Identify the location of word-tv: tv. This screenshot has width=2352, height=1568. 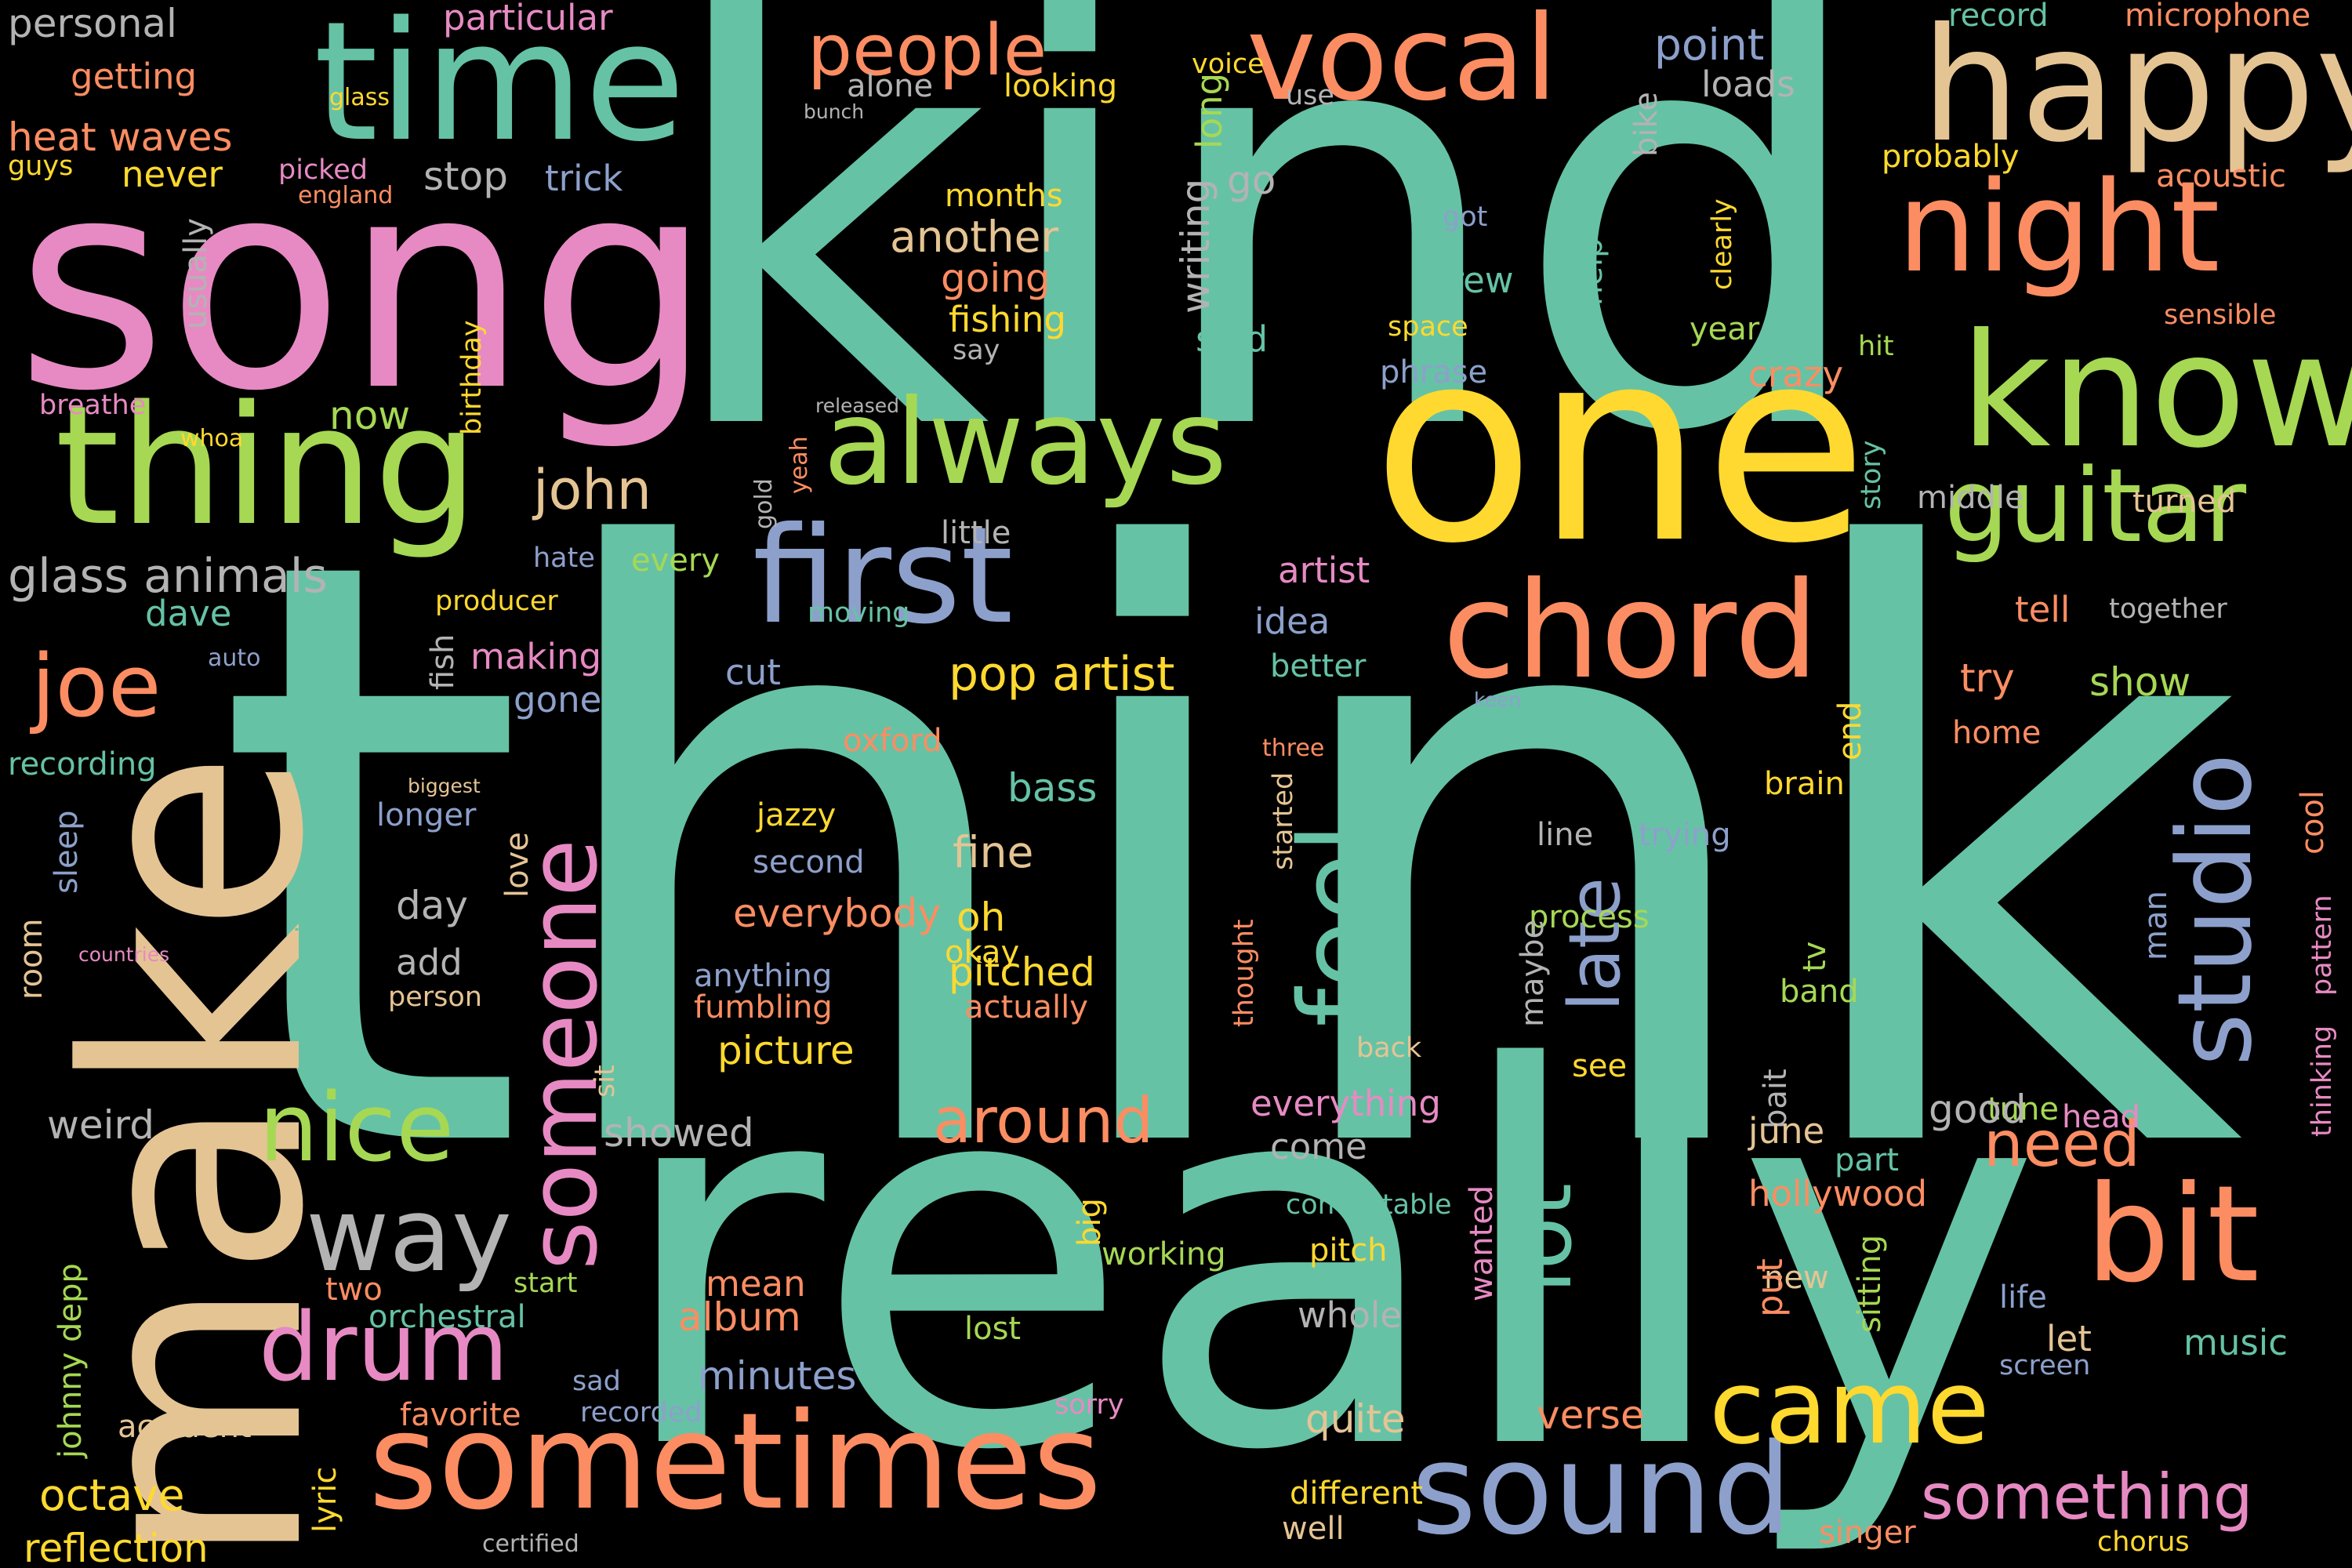
(1815, 957).